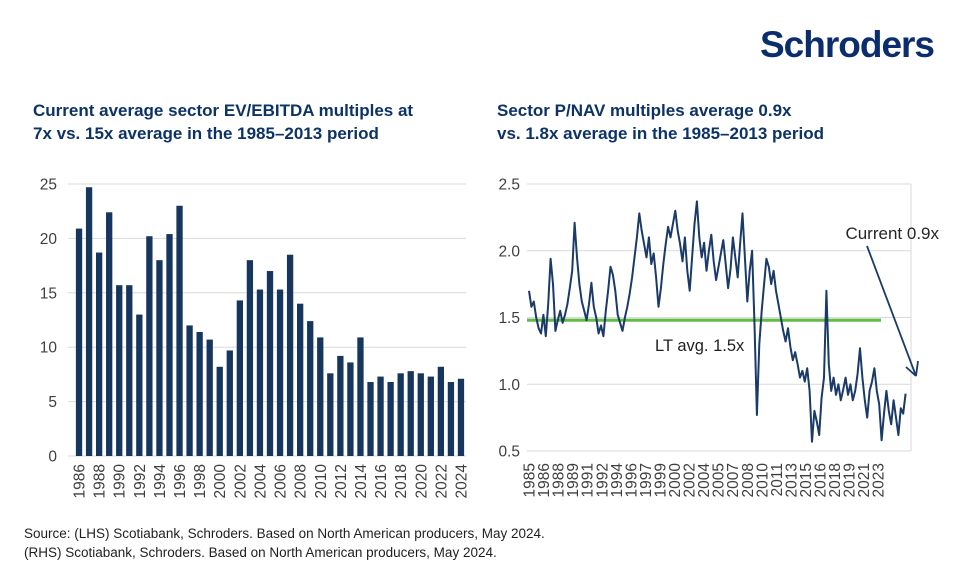 Image resolution: width=964 pixels, height=571 pixels. Describe the element at coordinates (390, 419) in the screenshot. I see `bar-2017` at that location.